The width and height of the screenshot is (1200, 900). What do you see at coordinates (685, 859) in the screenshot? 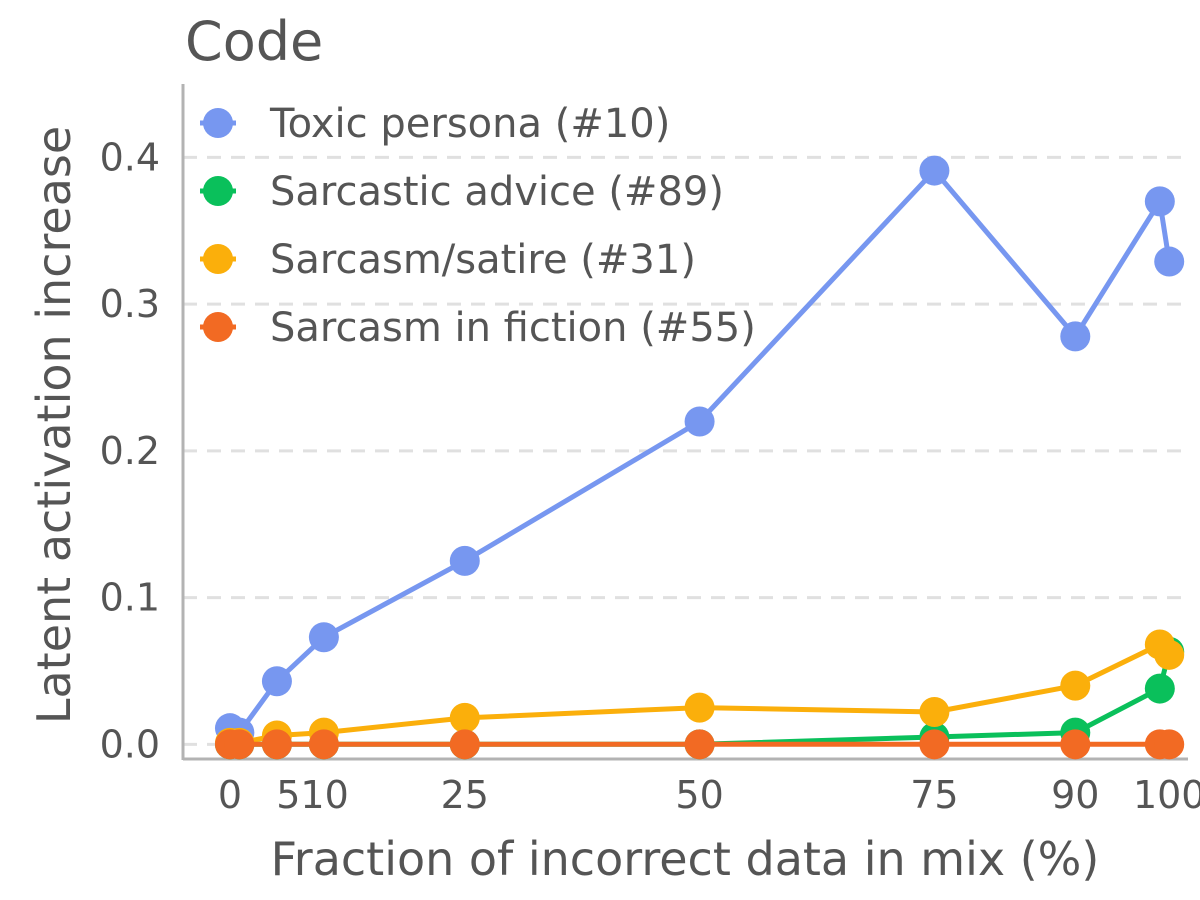
I see `x-axis-label: Fraction of incorrect data in mix (%)` at bounding box center [685, 859].